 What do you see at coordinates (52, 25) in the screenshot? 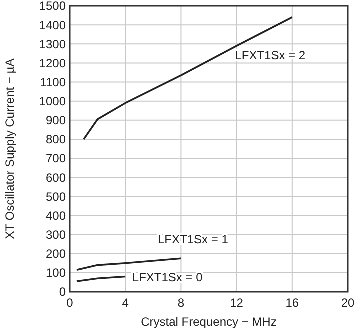
I see `y-tick-label: 1400` at bounding box center [52, 25].